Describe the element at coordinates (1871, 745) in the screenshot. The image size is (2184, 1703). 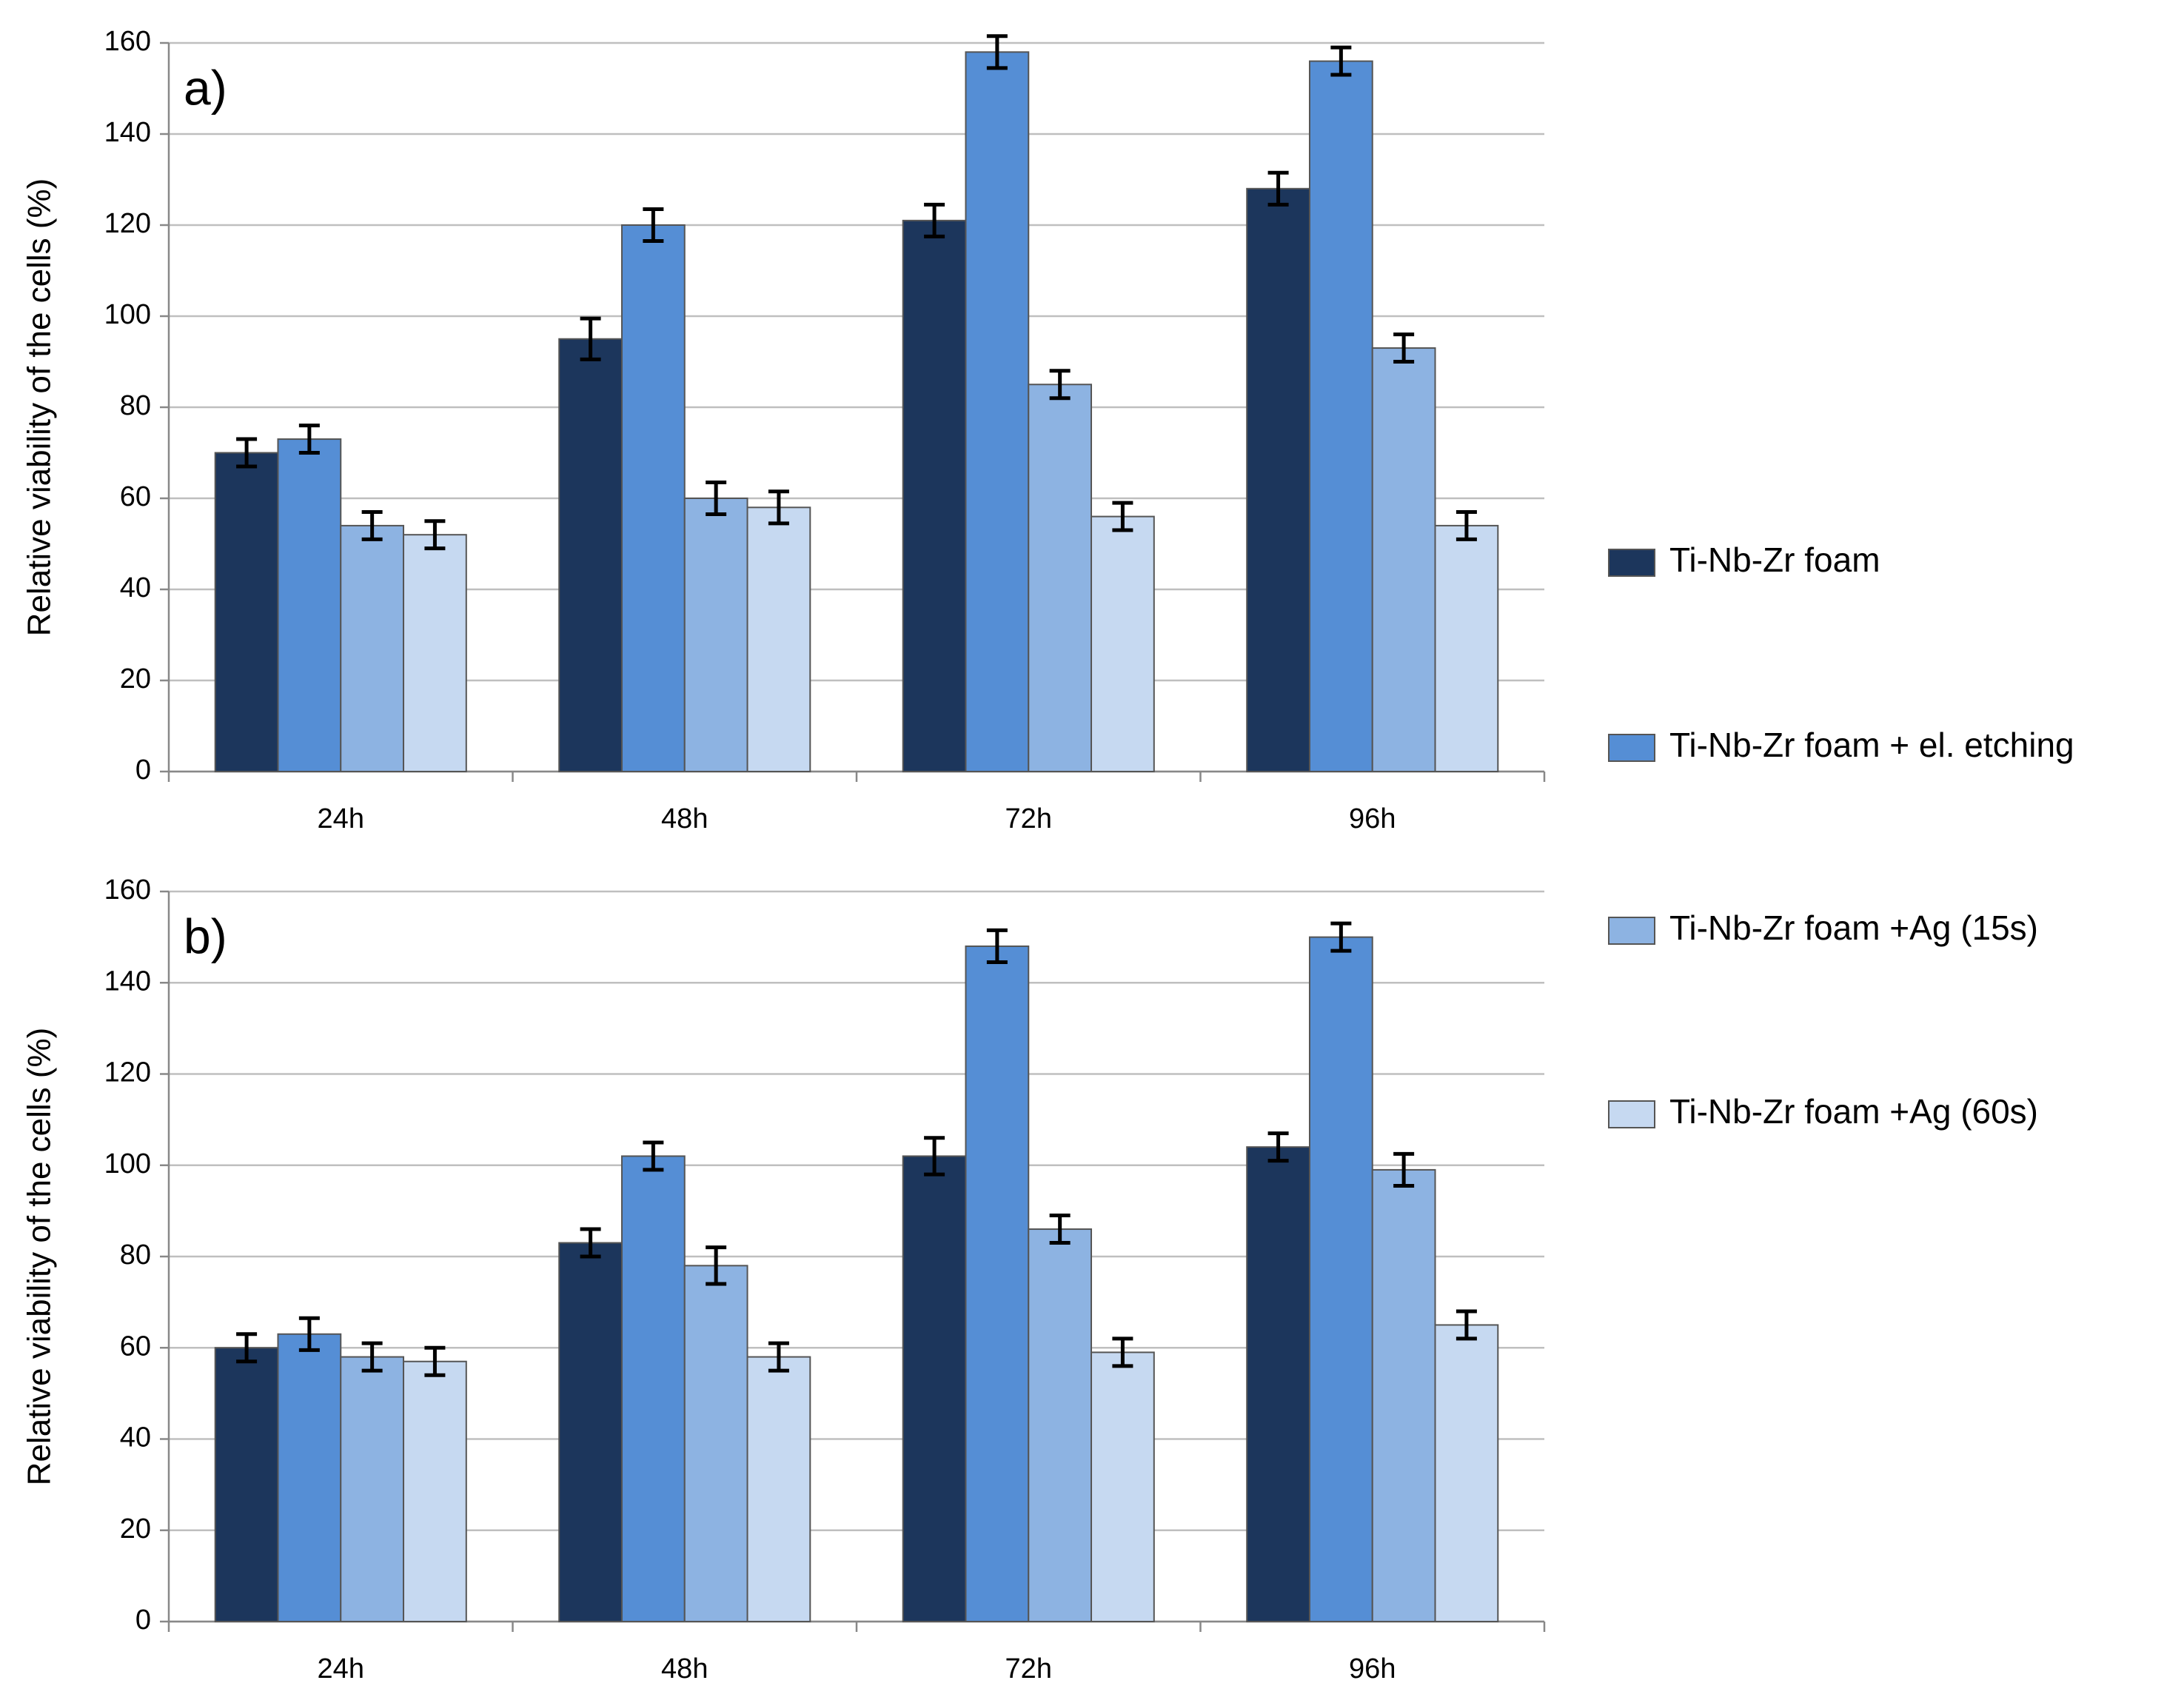
I see `legend-label: Ti-Nb-Zr foam + el. etching` at that location.